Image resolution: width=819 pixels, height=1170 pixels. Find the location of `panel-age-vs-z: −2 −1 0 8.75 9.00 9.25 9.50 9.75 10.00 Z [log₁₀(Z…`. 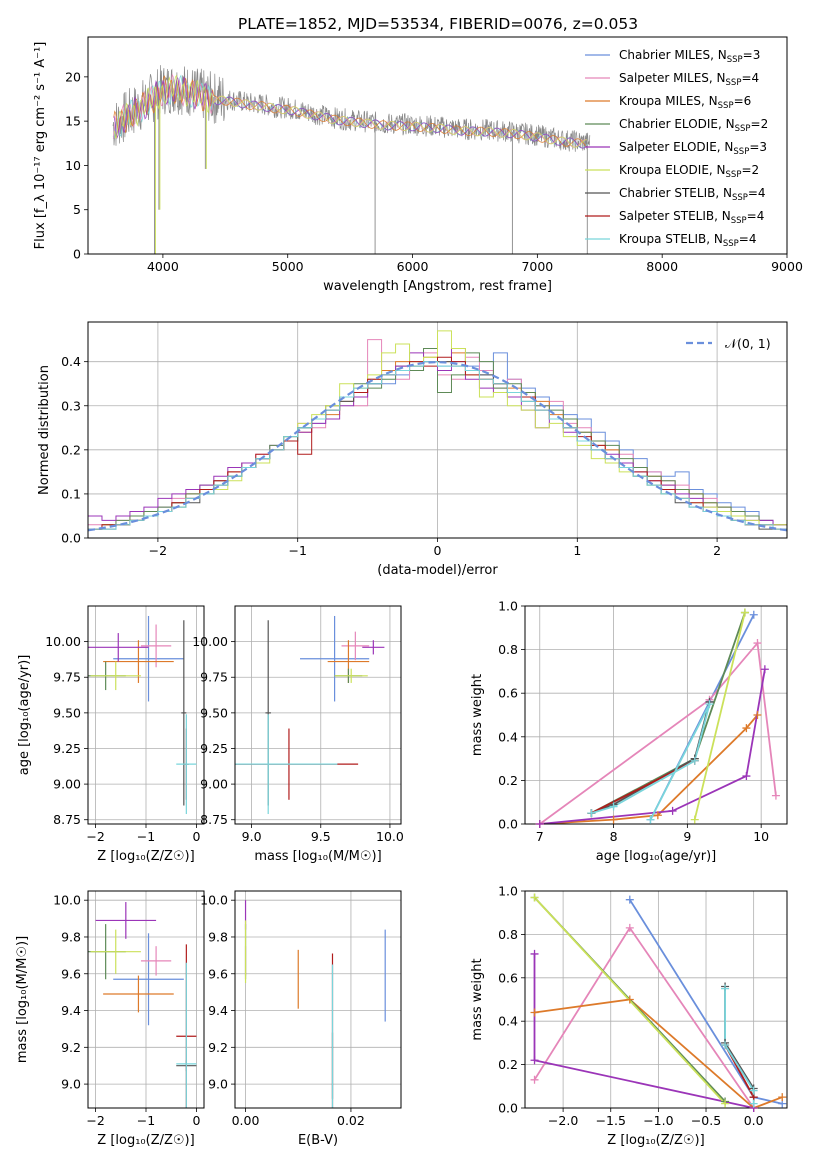

panel-age-vs-z: −2 −1 0 8.75 9.00 9.25 9.50 9.75 10.00 Z [log₁₀(Z… is located at coordinates (111, 734).